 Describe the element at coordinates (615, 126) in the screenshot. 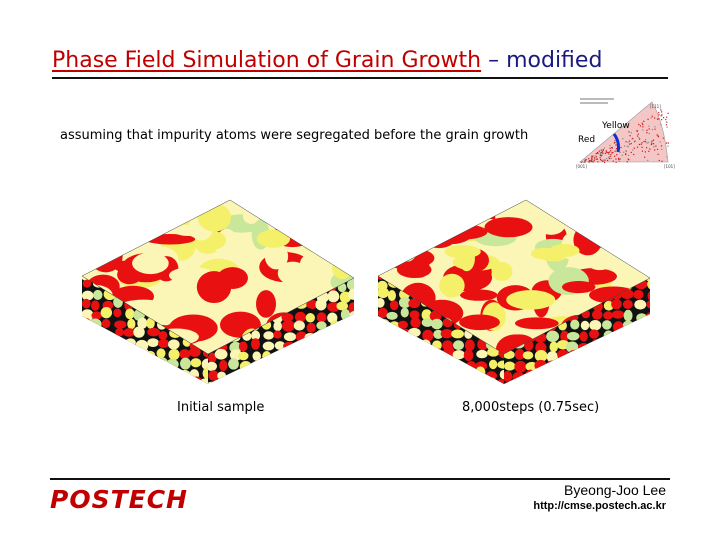

I see `pole-label-yellow: Yellow` at that location.